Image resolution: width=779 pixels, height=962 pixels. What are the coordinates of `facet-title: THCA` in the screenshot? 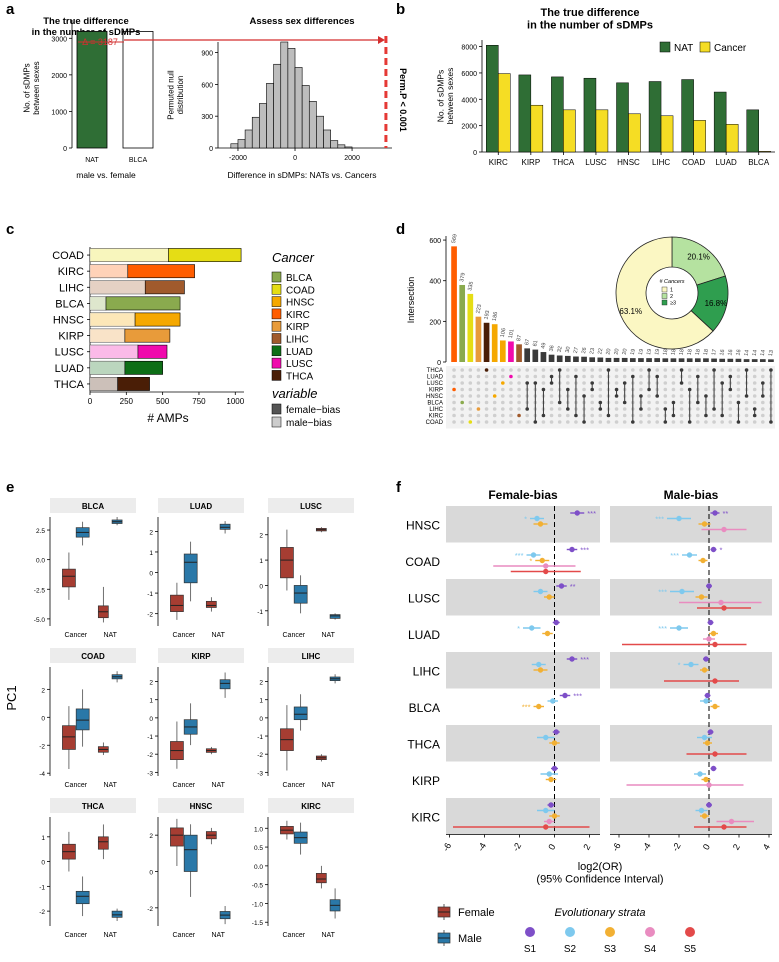 It's located at (93, 806).